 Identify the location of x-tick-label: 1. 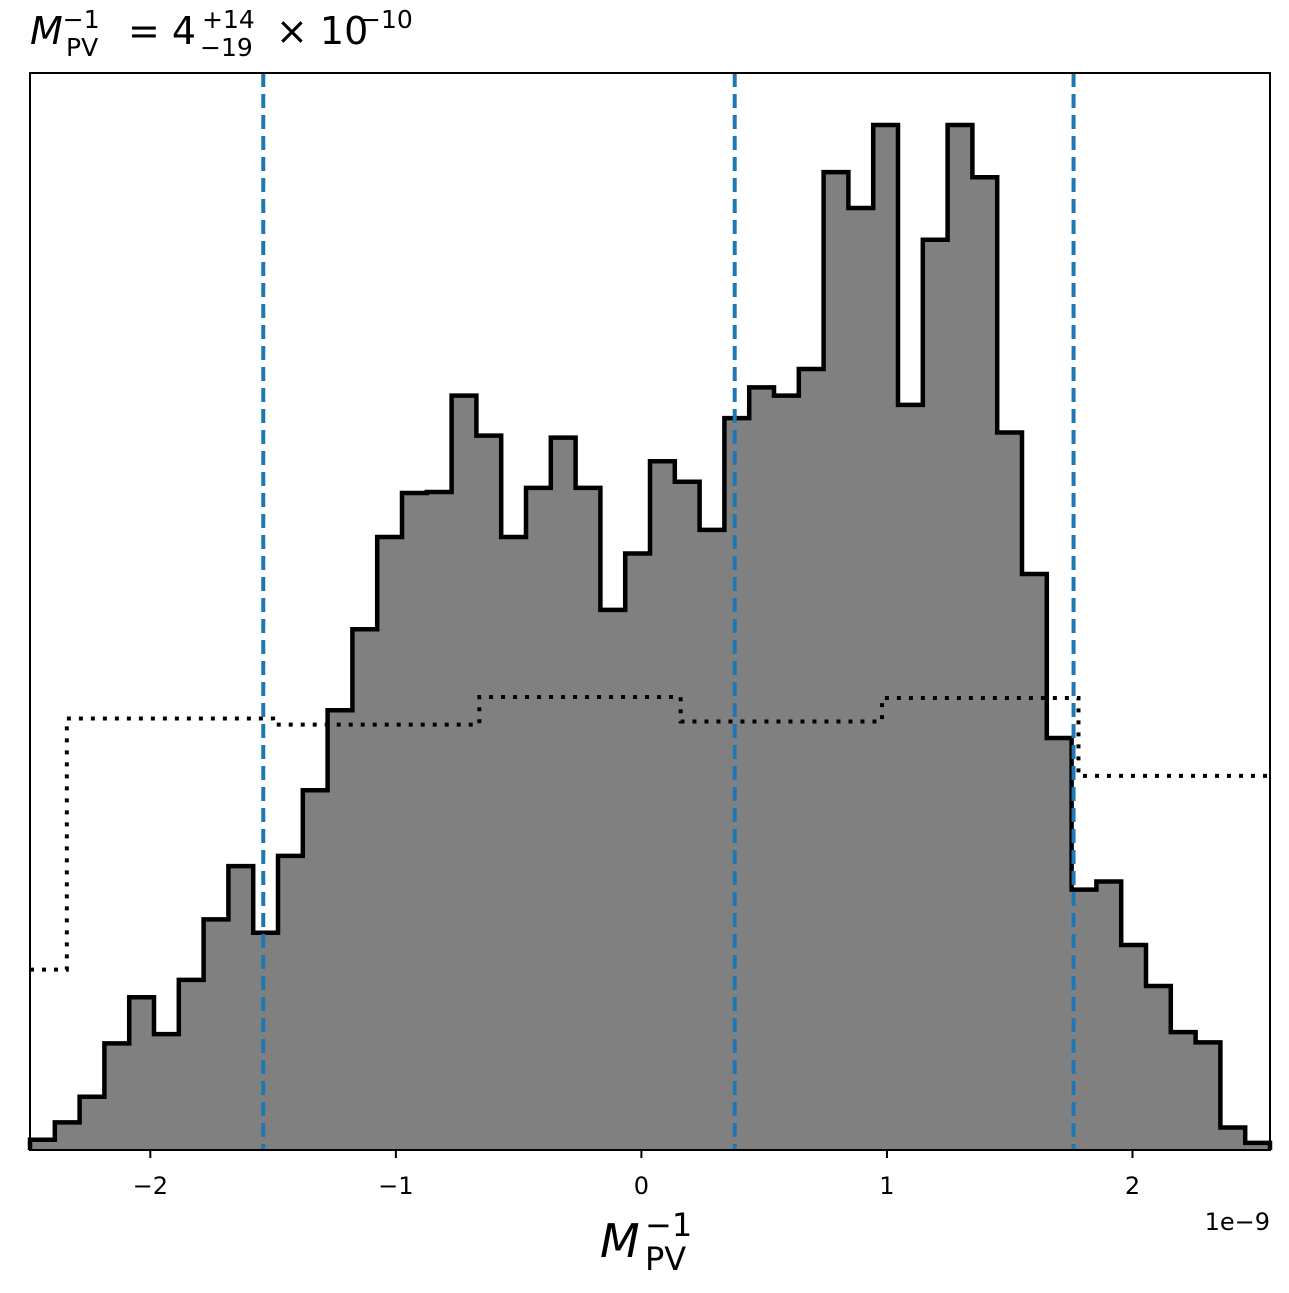
(886, 1186).